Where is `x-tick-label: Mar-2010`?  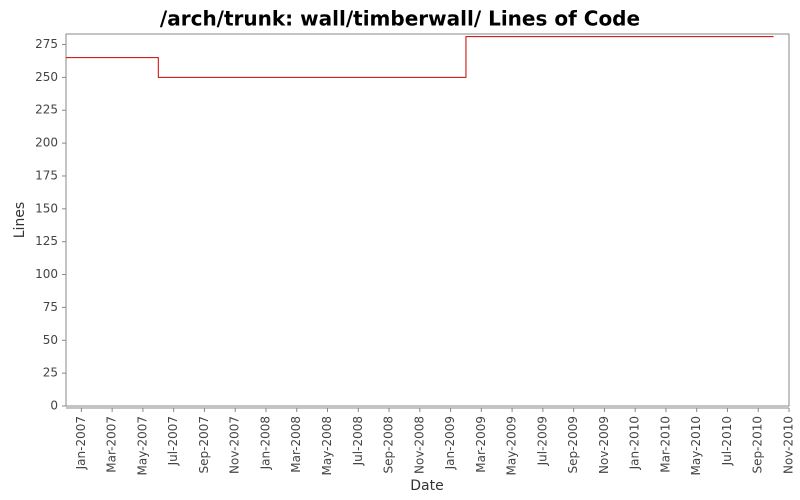 x-tick-label: Mar-2010 is located at coordinates (665, 444).